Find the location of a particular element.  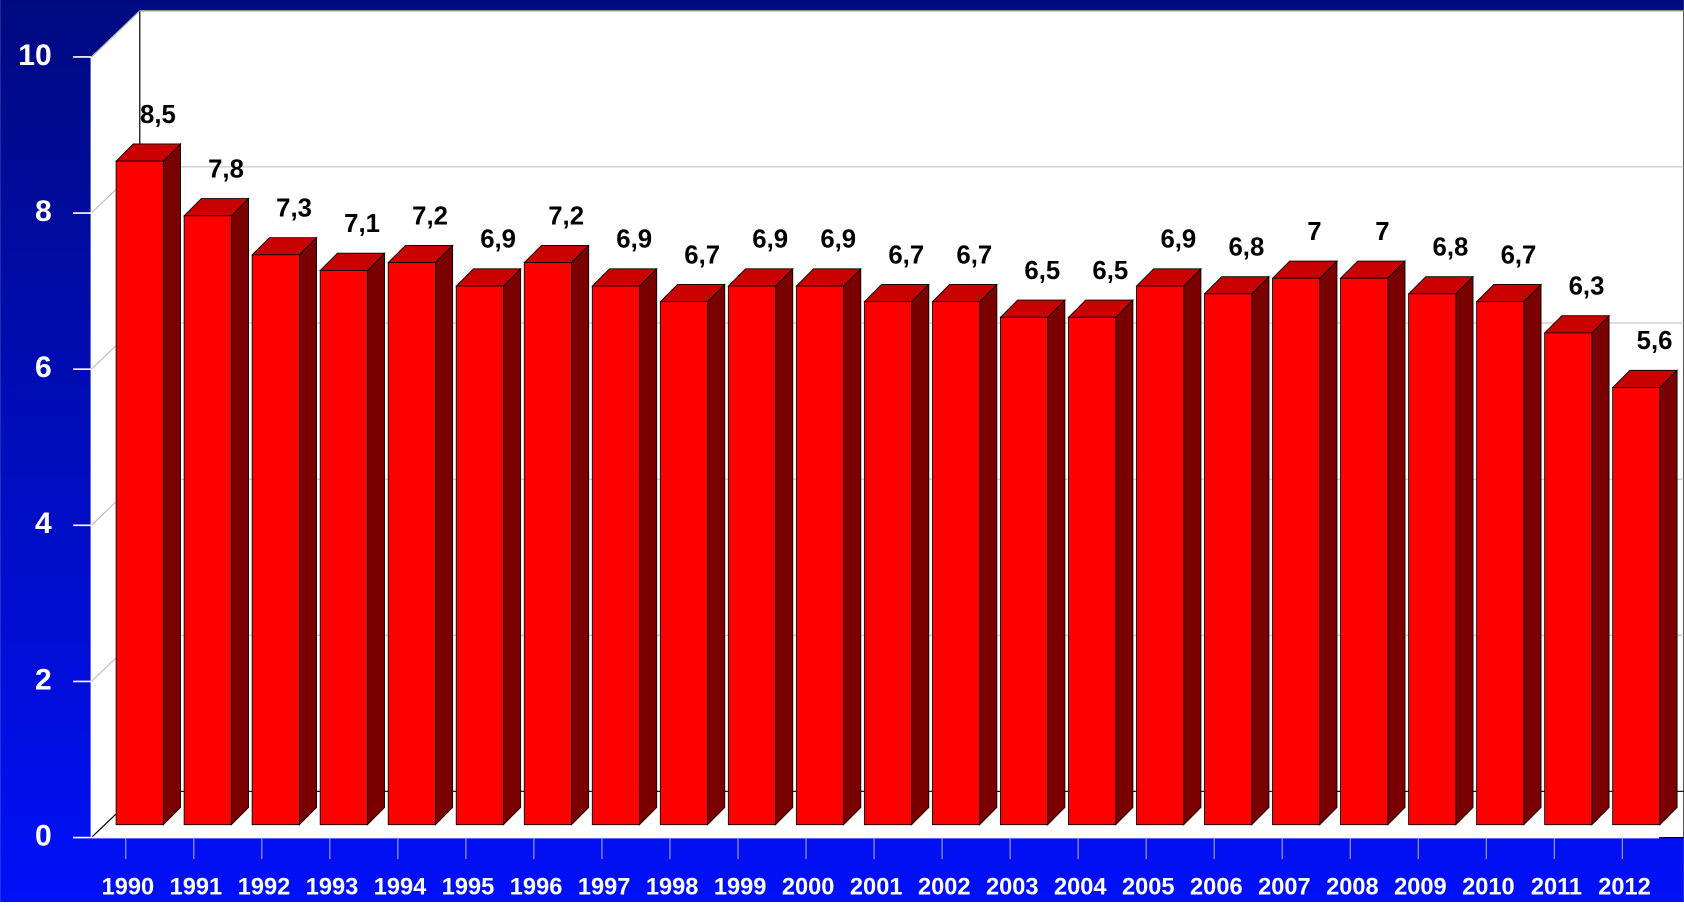

x-tick-label: 1993 is located at coordinates (332, 887).